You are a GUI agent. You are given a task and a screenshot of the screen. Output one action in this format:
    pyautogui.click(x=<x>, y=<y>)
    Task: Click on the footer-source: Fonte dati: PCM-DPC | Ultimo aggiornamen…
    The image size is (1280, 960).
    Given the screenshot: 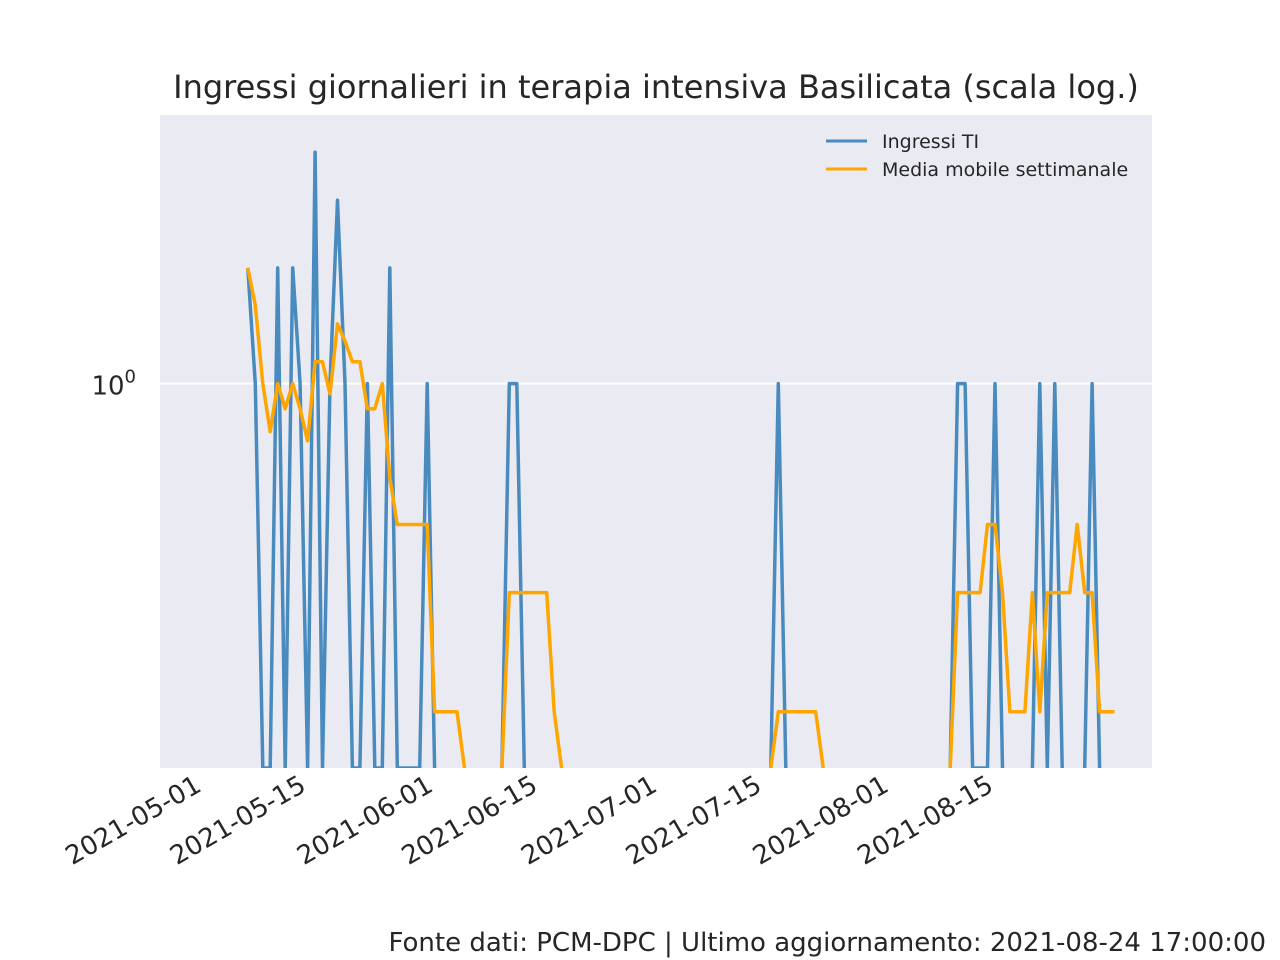 What is the action you would take?
    pyautogui.click(x=828, y=943)
    